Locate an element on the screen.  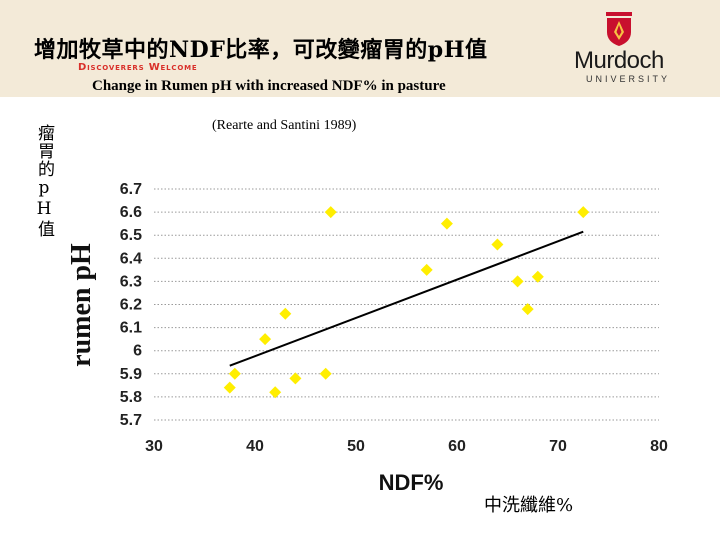
x-tick-label: 80 is located at coordinates (659, 446).